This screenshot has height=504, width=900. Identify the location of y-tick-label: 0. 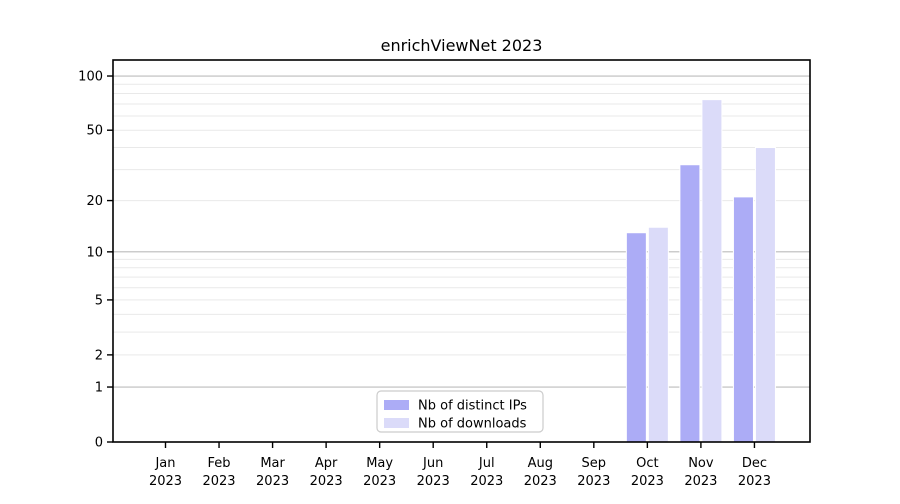
(99, 443).